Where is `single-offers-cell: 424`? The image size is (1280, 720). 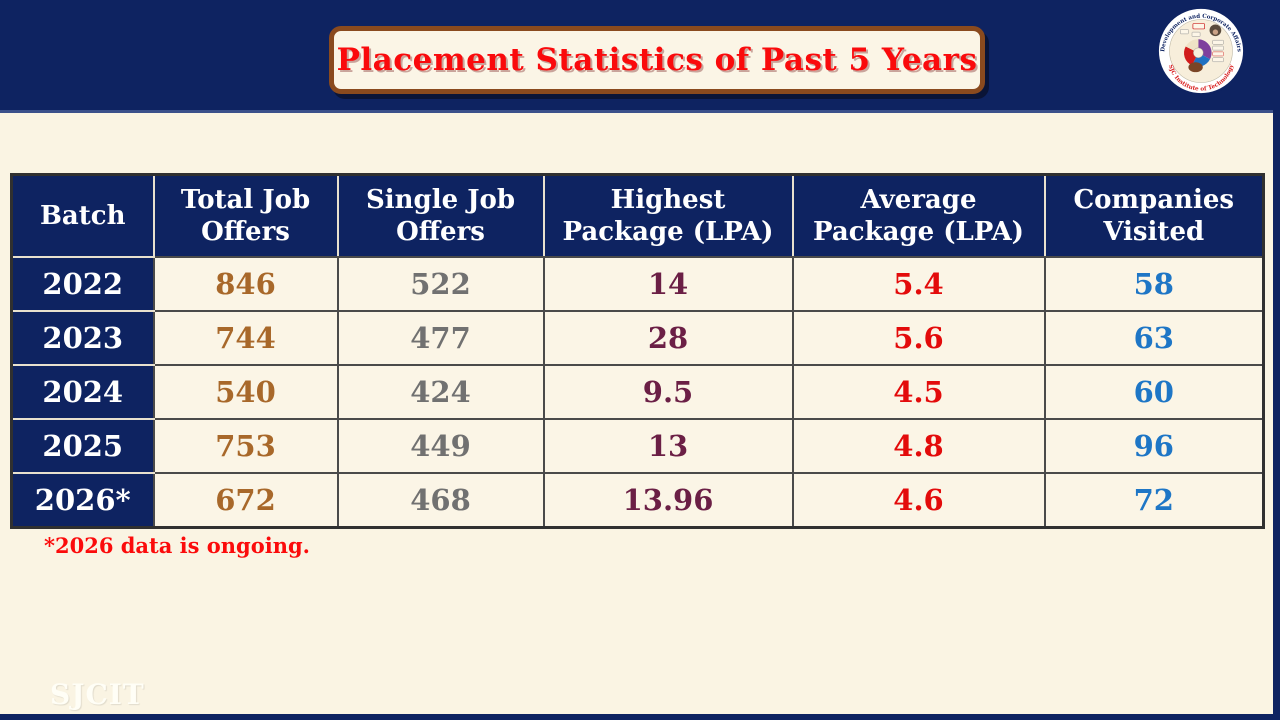 single-offers-cell: 424 is located at coordinates (440, 392).